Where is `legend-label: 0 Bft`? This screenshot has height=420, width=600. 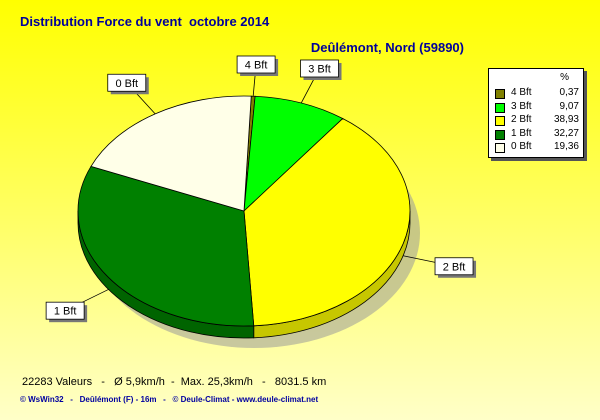
legend-label: 0 Bft is located at coordinates (521, 146).